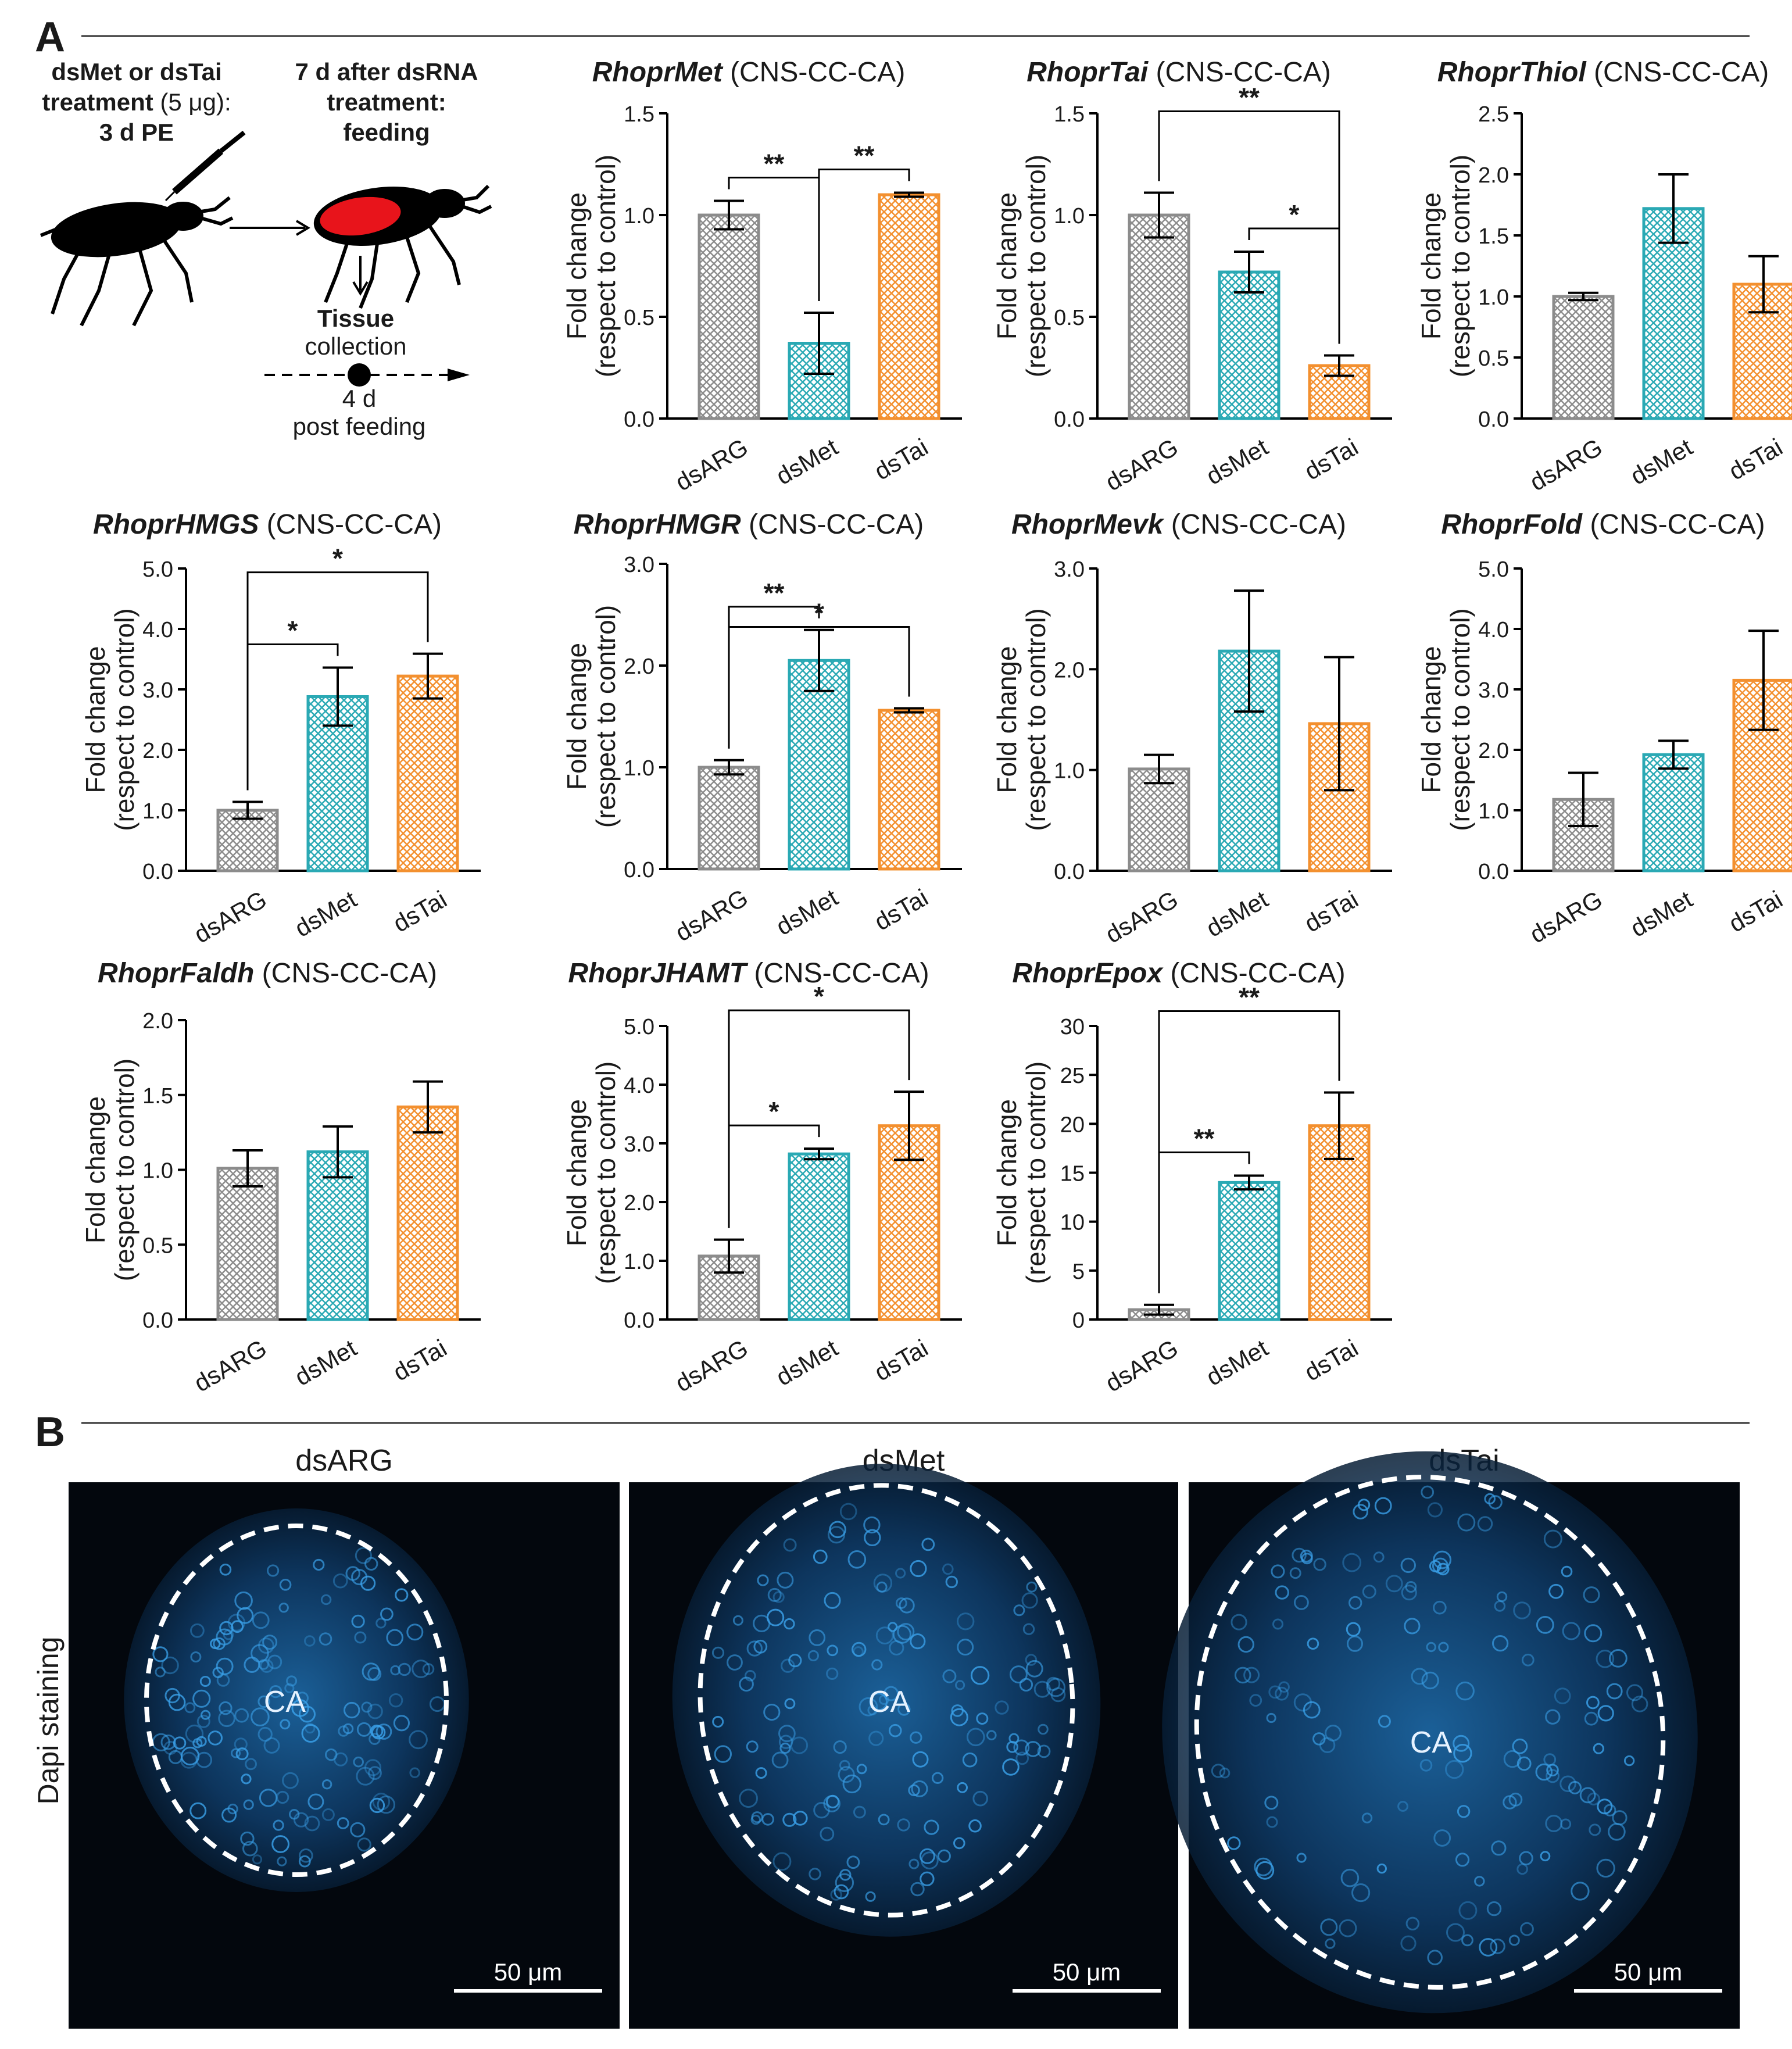  What do you see at coordinates (909, 790) in the screenshot?
I see `bar-dsTai` at bounding box center [909, 790].